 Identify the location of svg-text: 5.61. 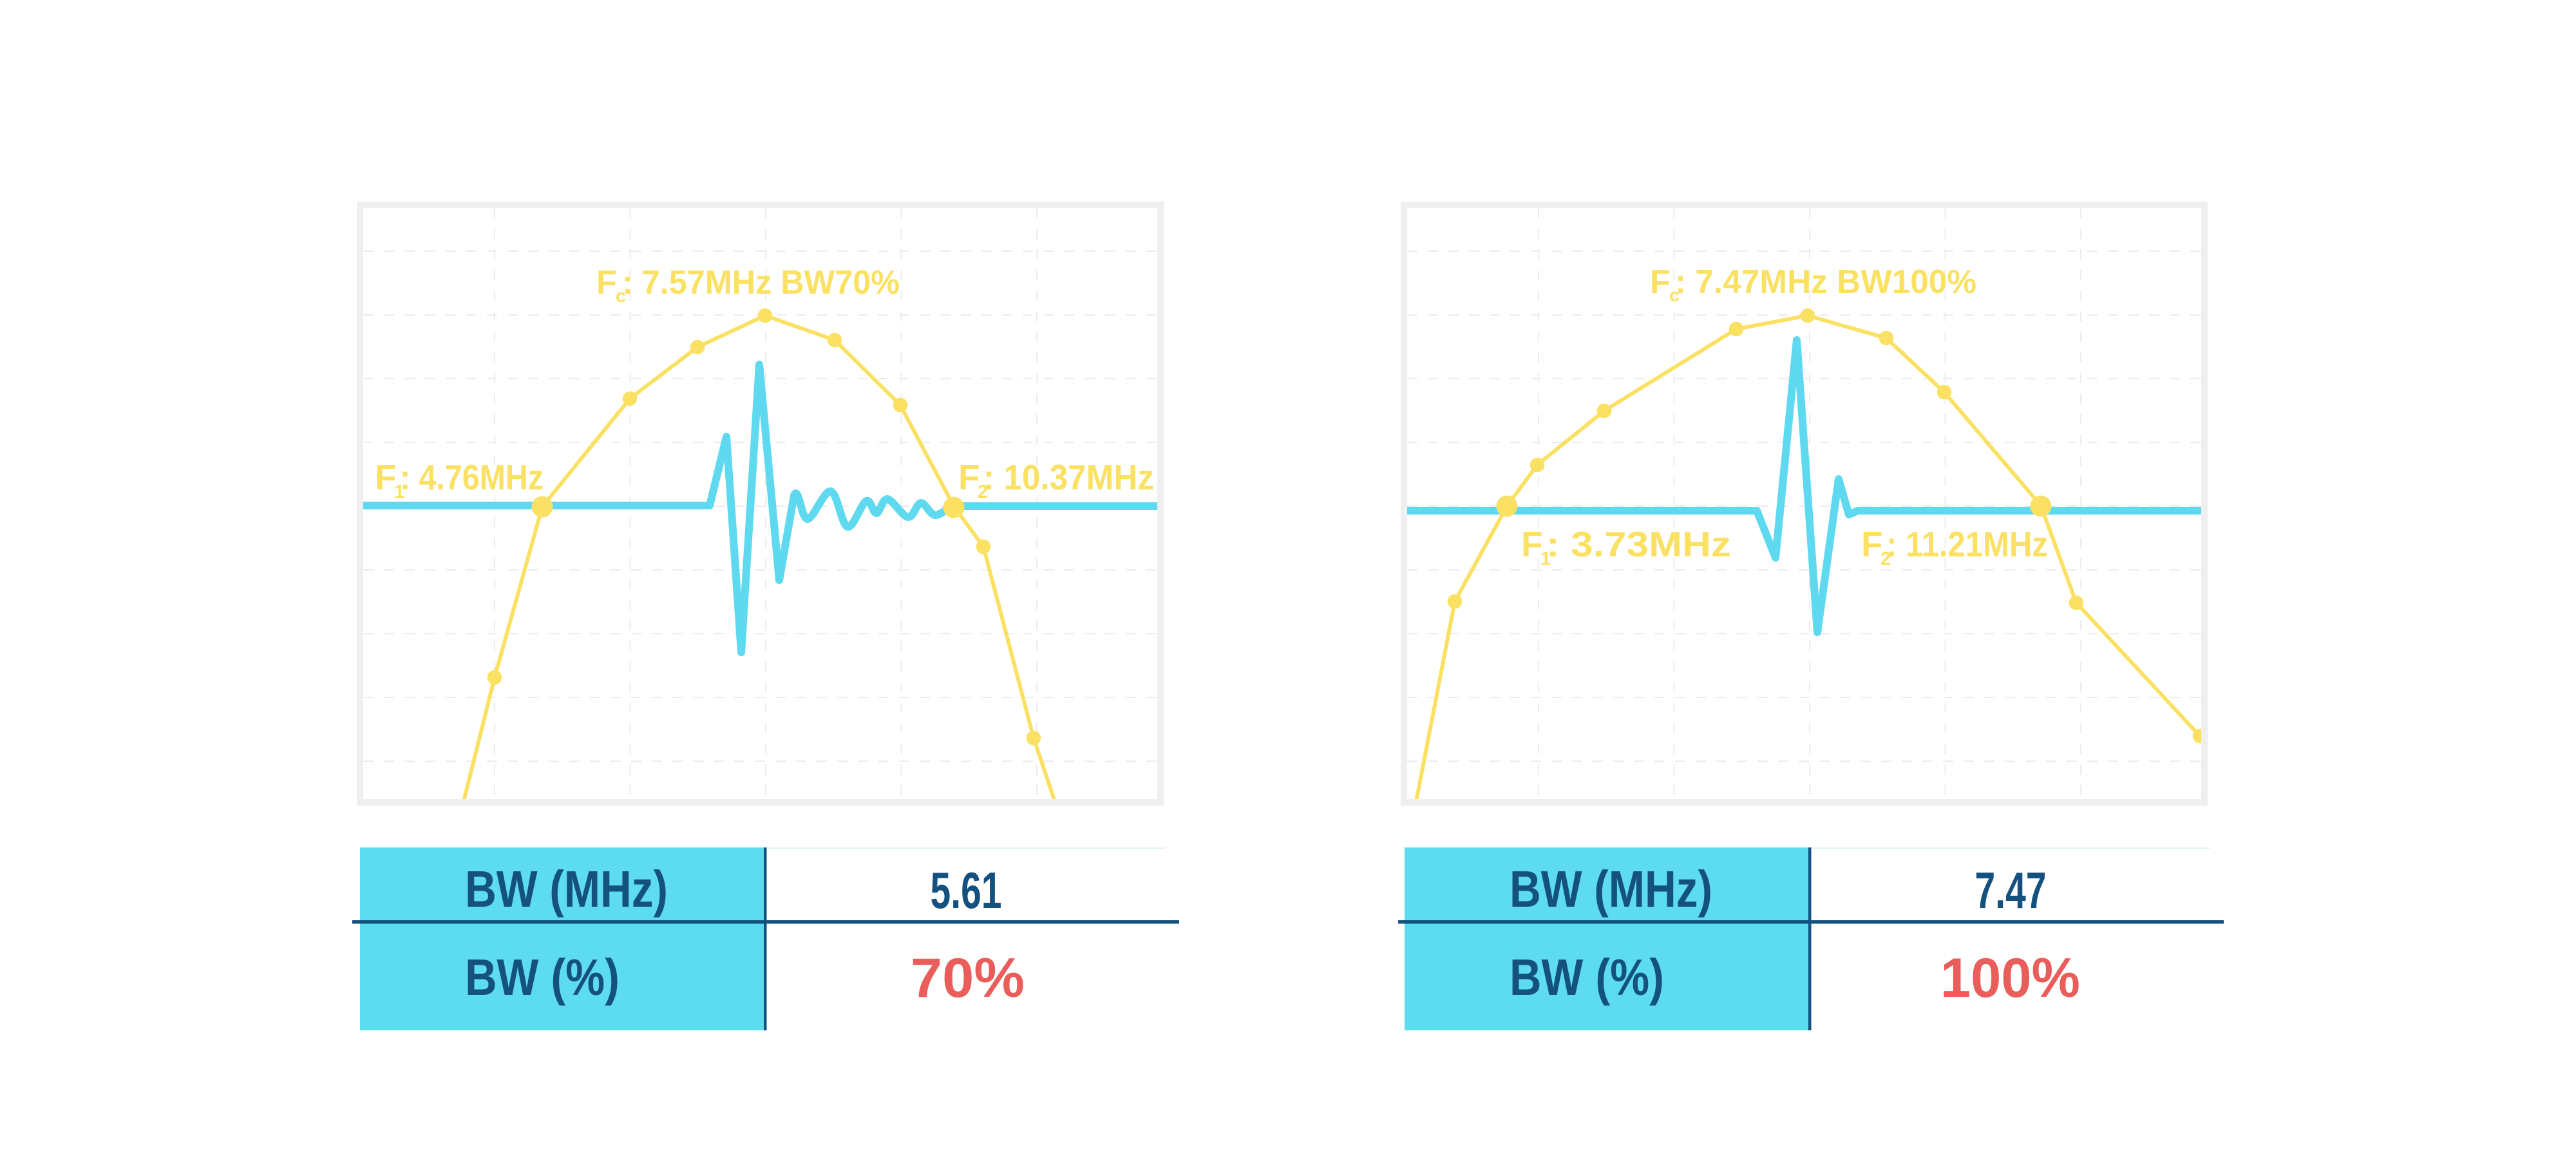
(967, 890).